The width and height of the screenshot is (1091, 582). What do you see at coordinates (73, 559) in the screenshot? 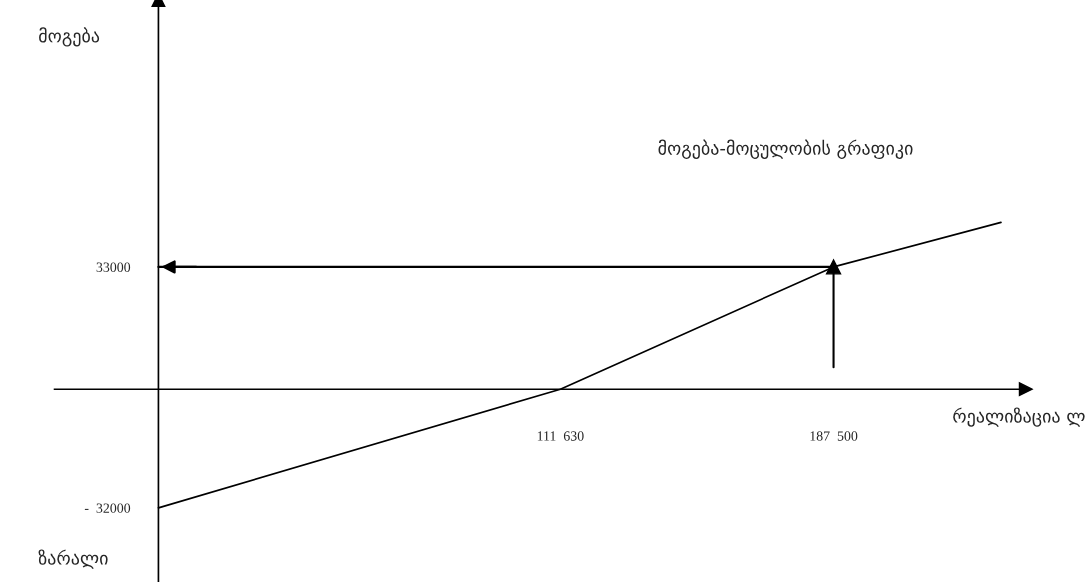
I see `annotation: ზარალი` at bounding box center [73, 559].